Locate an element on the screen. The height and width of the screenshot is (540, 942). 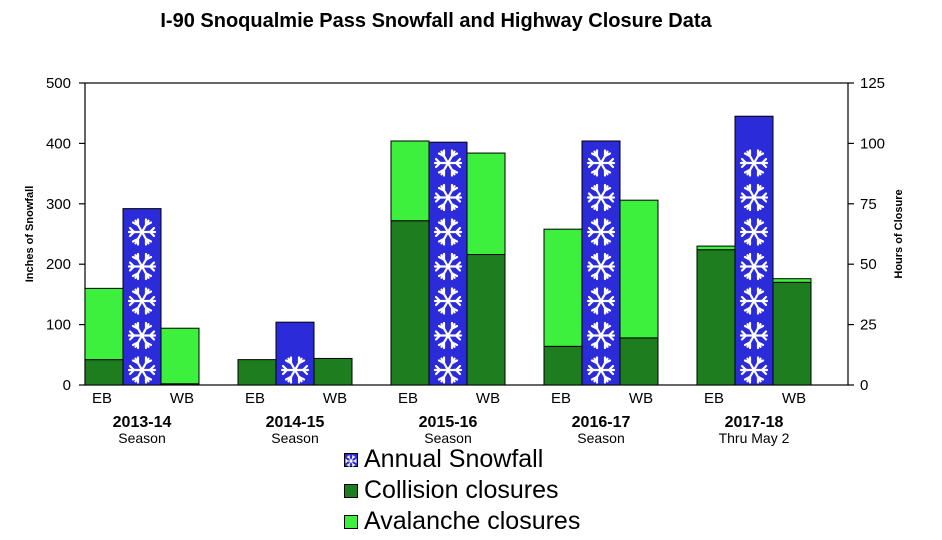
season-label: 2015-16 is located at coordinates (448, 422).